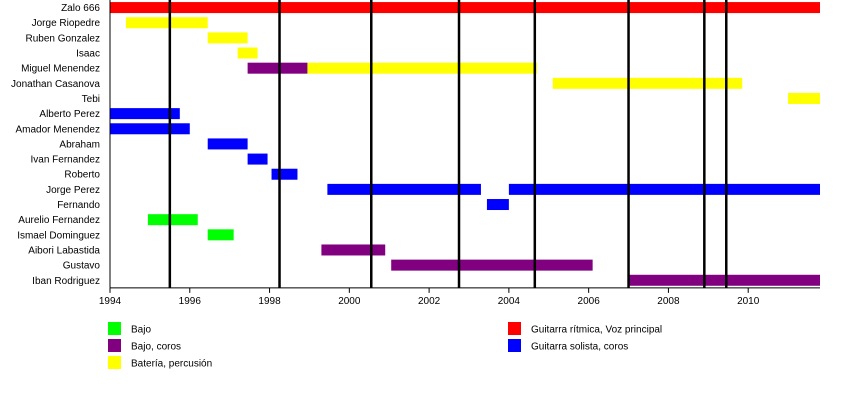 The width and height of the screenshot is (850, 400). What do you see at coordinates (69, 114) in the screenshot?
I see `member-label-alberto-perez: Alberto Perez` at bounding box center [69, 114].